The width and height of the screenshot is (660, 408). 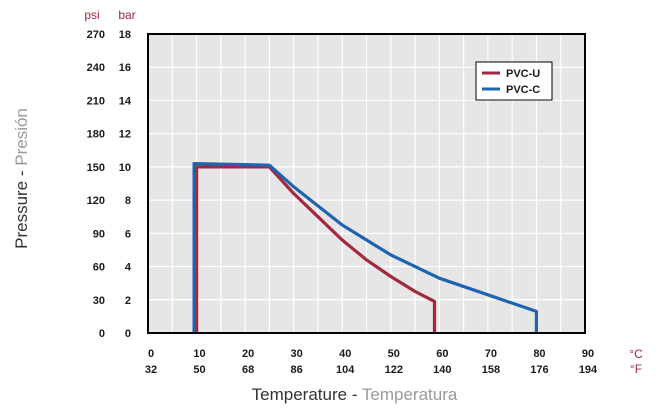 I want to click on x-tick-label-fahrenheit: 194, so click(x=588, y=370).